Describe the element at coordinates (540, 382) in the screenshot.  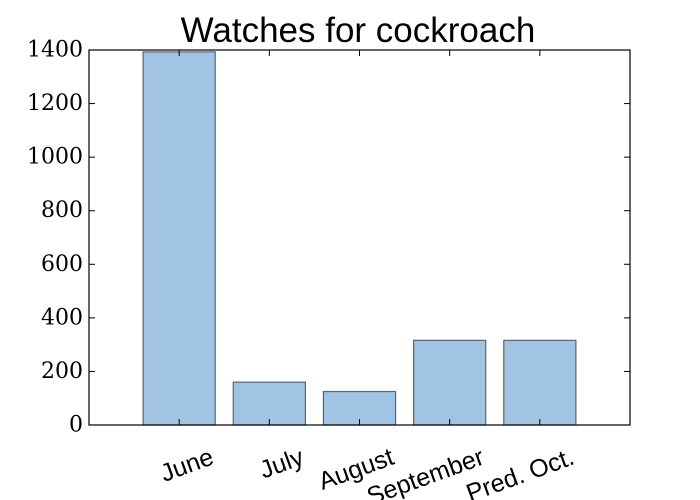
I see `bar-pred-oct` at that location.